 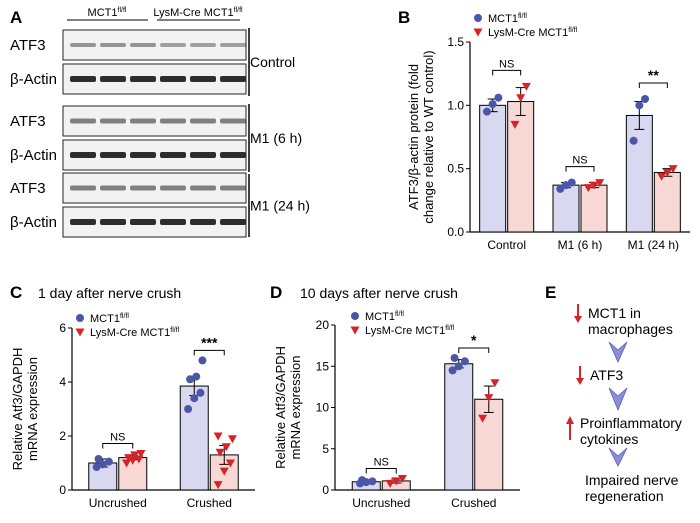 What do you see at coordinates (198, 13) in the screenshot?
I see `blot-group-ko: LysM-Cre MCT1fl/fl` at bounding box center [198, 13].